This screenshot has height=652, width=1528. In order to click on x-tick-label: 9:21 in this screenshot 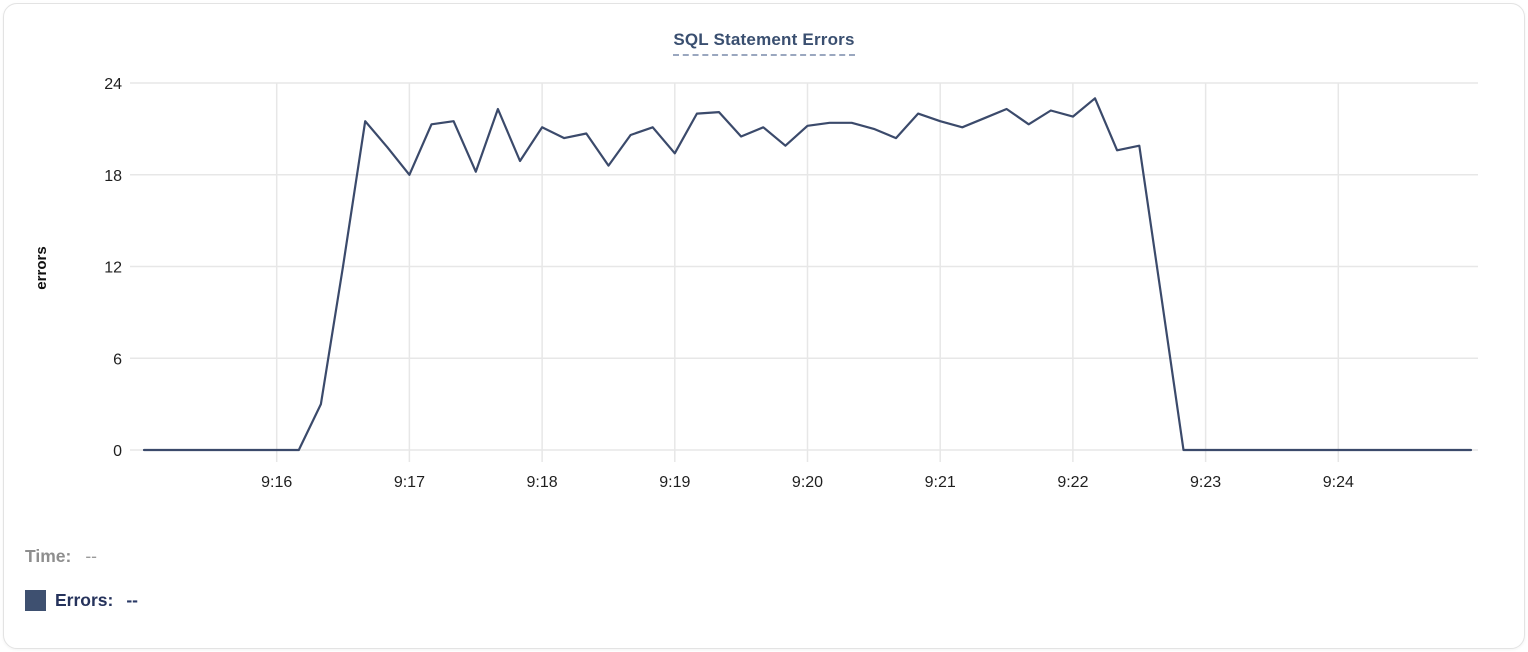, I will do `click(940, 482)`.